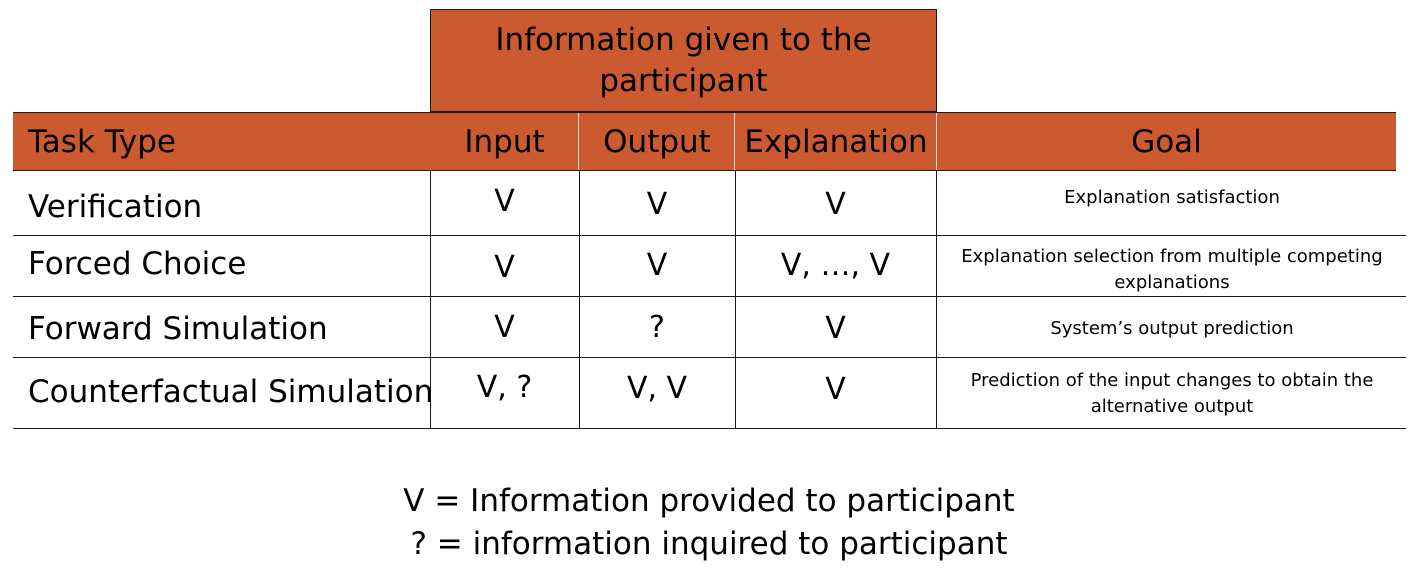 This screenshot has width=1418, height=571. Describe the element at coordinates (137, 264) in the screenshot. I see `table-row-task: Forced Choice` at that location.